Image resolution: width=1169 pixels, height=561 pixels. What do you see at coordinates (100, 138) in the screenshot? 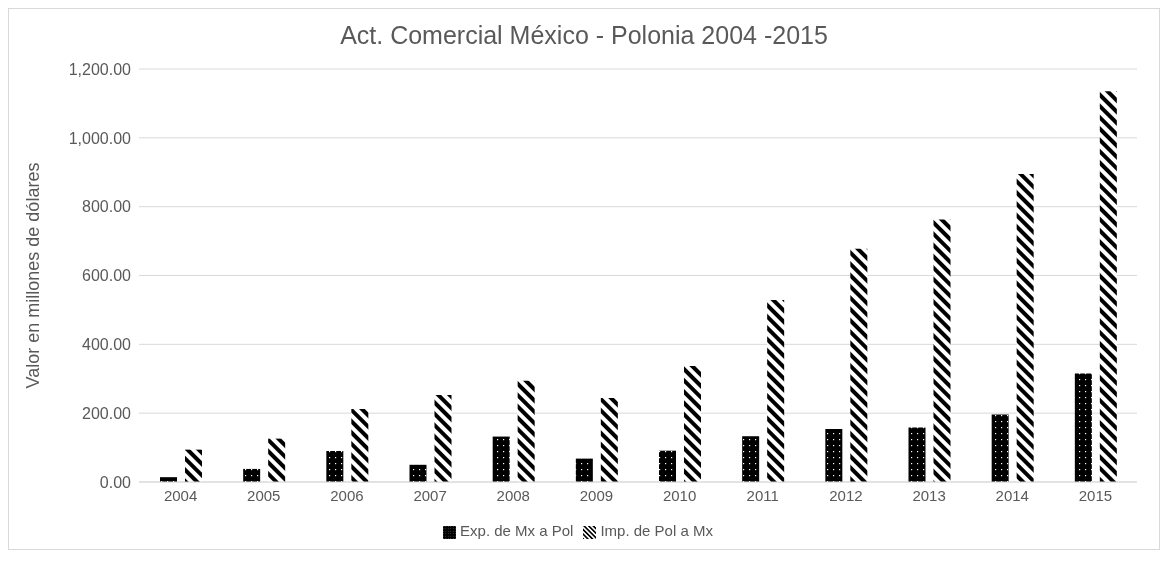
I see `y-tick-label: 1,000.00` at bounding box center [100, 138].